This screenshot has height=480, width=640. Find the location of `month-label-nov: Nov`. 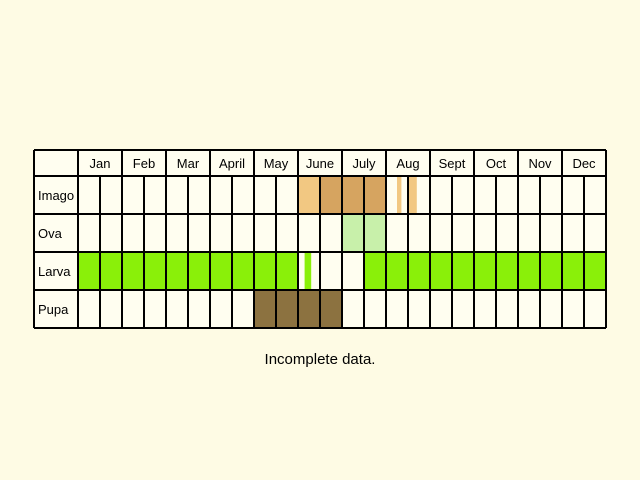

month-label-nov: Nov is located at coordinates (540, 163).